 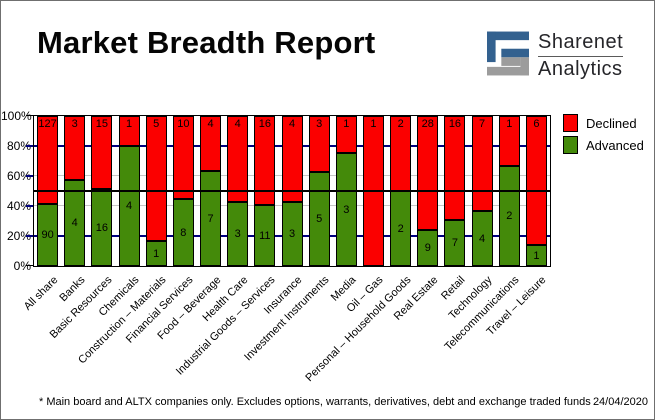 I want to click on advanced-value-label: 90, so click(x=47, y=235).